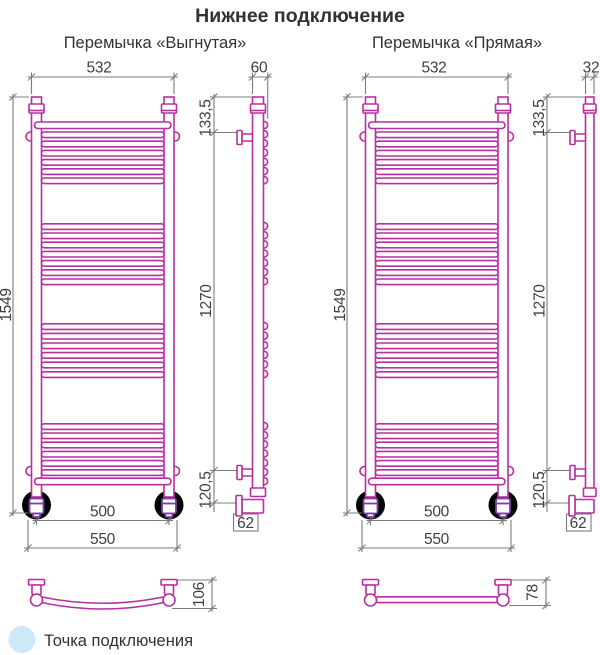 The width and height of the screenshot is (600, 655). What do you see at coordinates (434, 68) in the screenshot?
I see `dim-label-top-width-right: 532` at bounding box center [434, 68].